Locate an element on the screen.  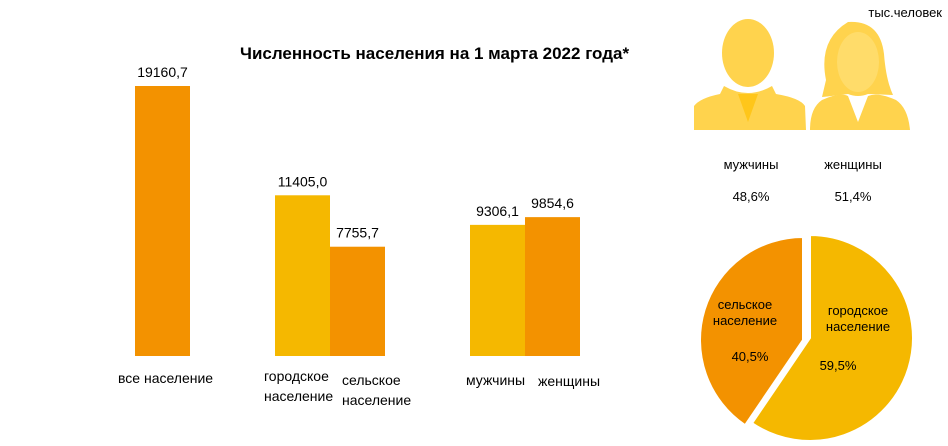
pie-label-rural: сельское население is located at coordinates (745, 312).